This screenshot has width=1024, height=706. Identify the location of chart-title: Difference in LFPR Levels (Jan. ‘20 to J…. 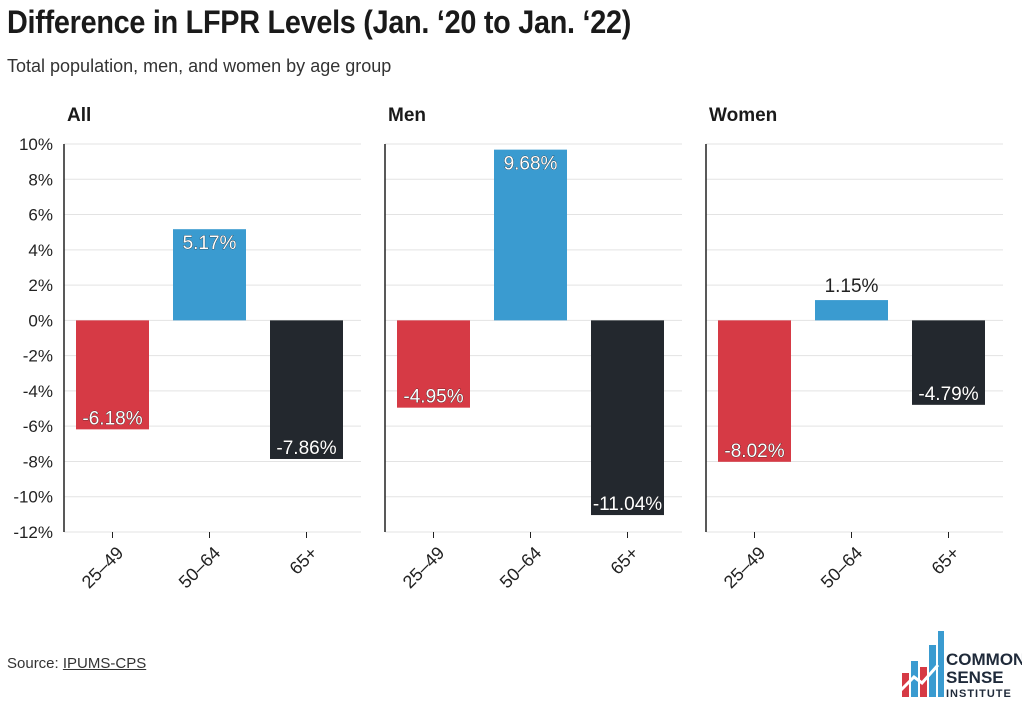
(319, 22).